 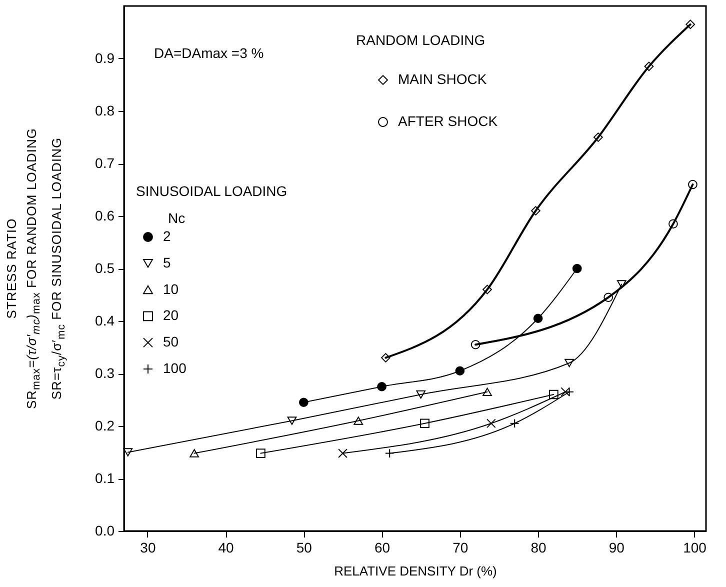 I want to click on y-tick-label: 0.6, so click(x=105, y=216).